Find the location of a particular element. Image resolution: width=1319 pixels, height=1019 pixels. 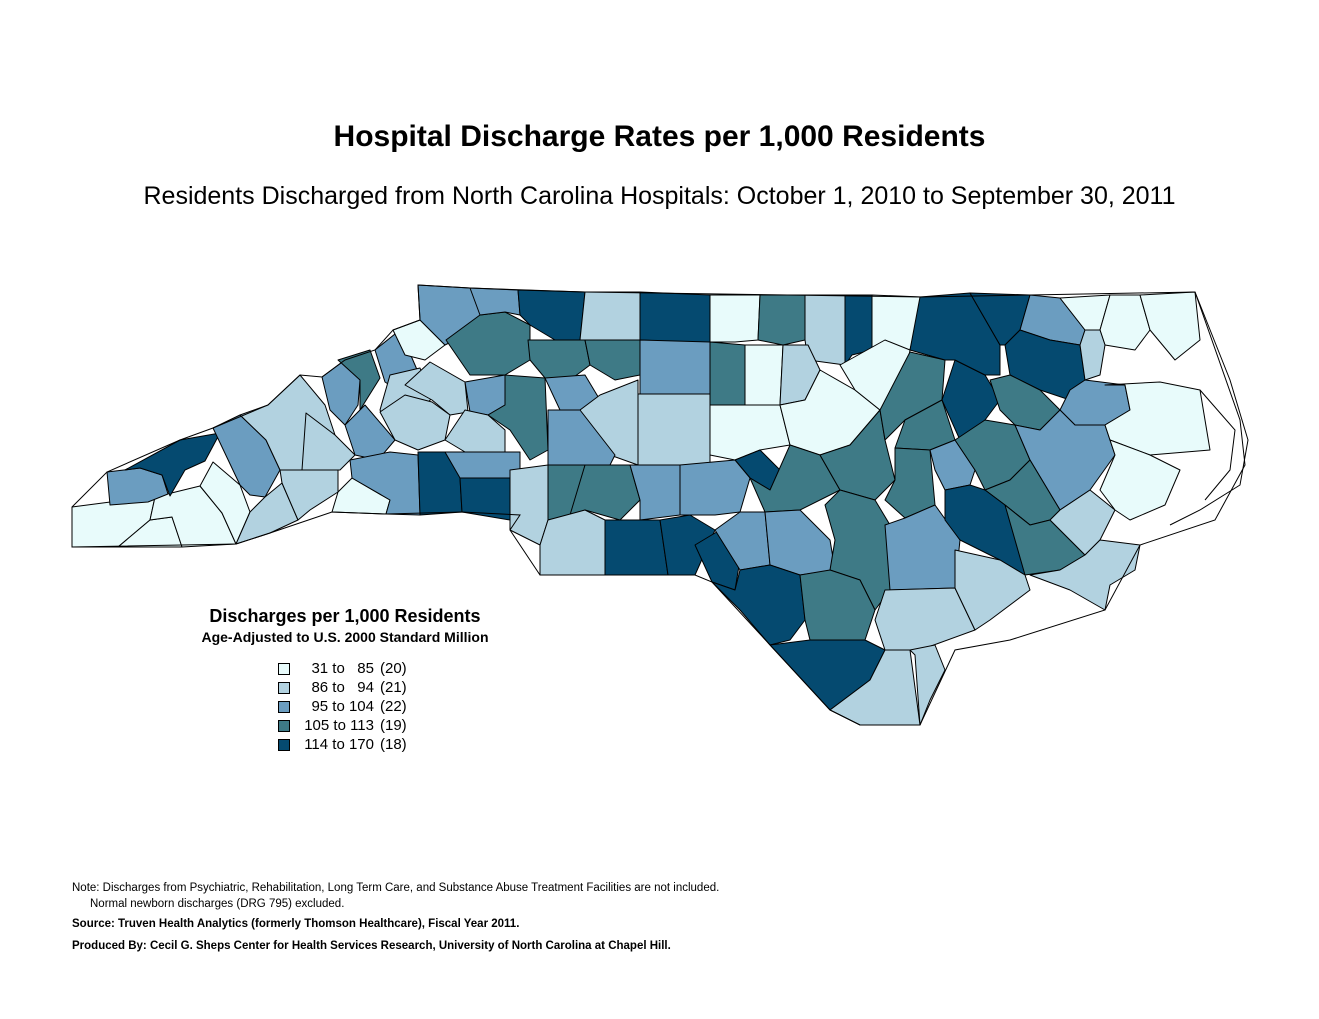

legend-item: 95 to 104 (22) is located at coordinates (404, 706).